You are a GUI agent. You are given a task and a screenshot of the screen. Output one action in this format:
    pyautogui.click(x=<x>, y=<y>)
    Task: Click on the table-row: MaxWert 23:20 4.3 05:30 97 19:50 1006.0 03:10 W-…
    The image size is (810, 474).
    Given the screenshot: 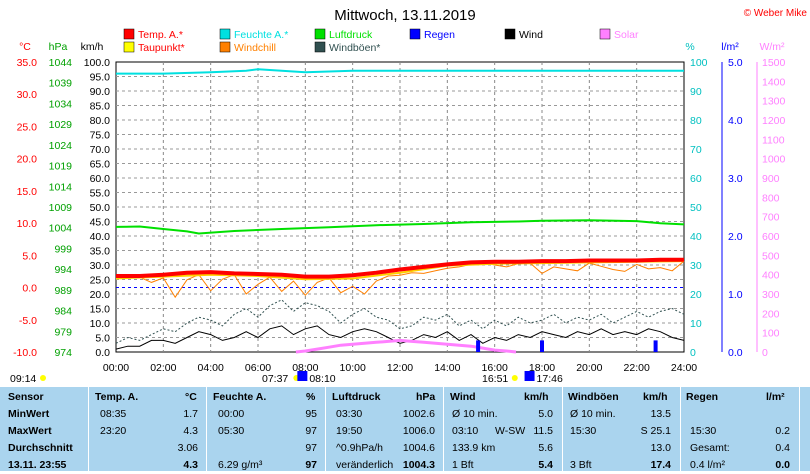 What is the action you would take?
    pyautogui.click(x=405, y=431)
    